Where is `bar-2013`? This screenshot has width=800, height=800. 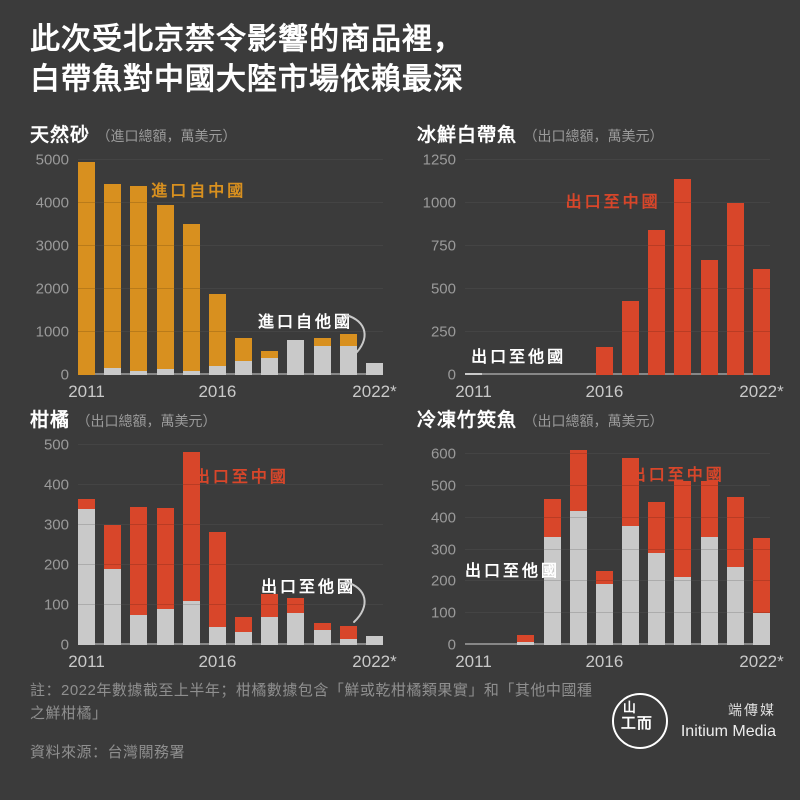 bar-2013 is located at coordinates (139, 267).